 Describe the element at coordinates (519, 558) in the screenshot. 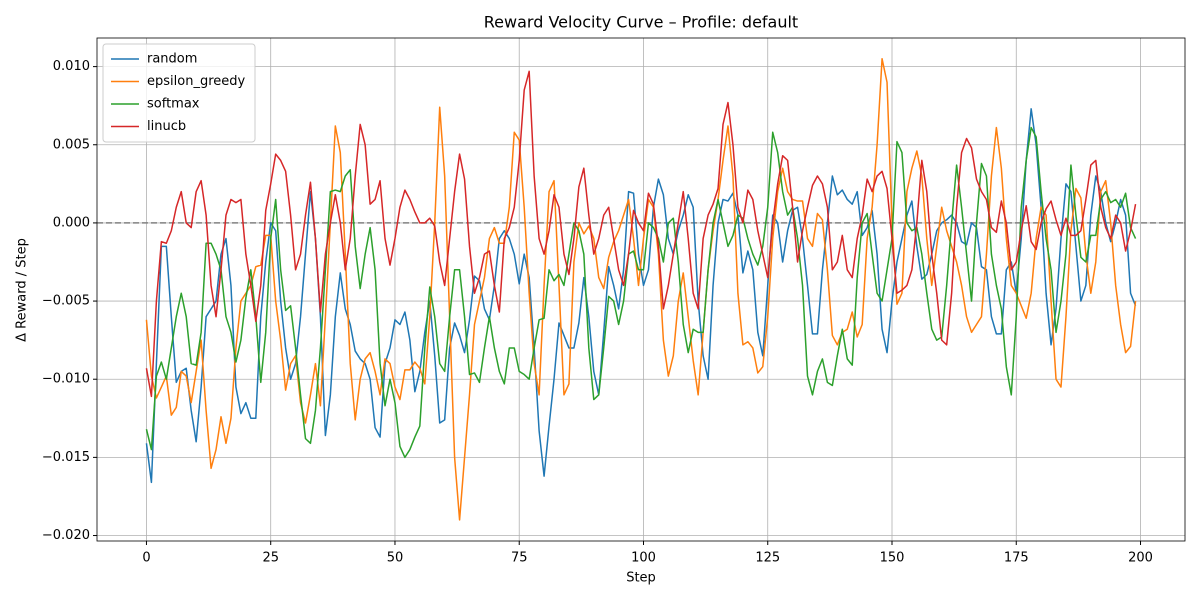

I see `x-tick-label: 75` at that location.